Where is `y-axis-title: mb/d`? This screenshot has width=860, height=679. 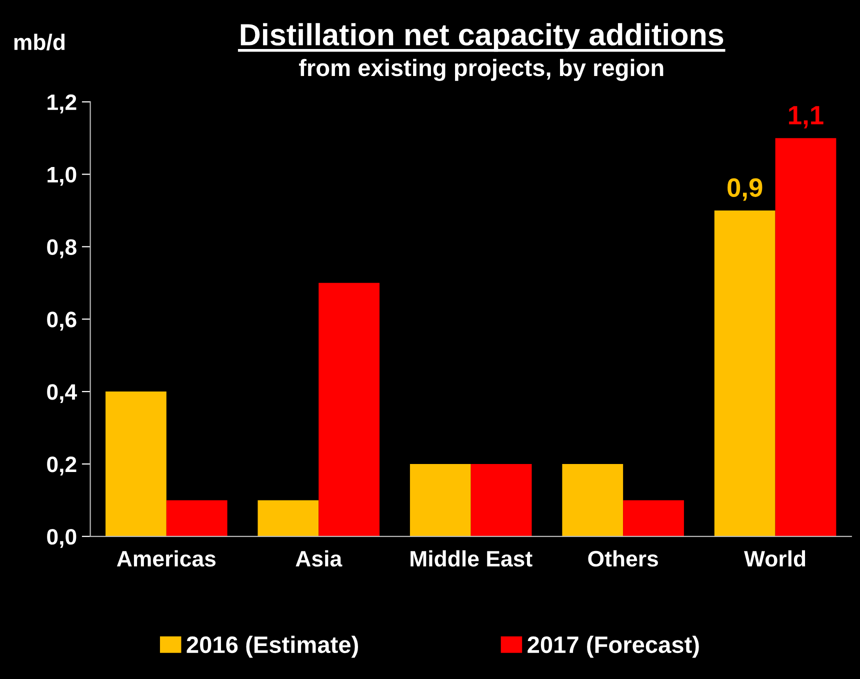 y-axis-title: mb/d is located at coordinates (39, 42).